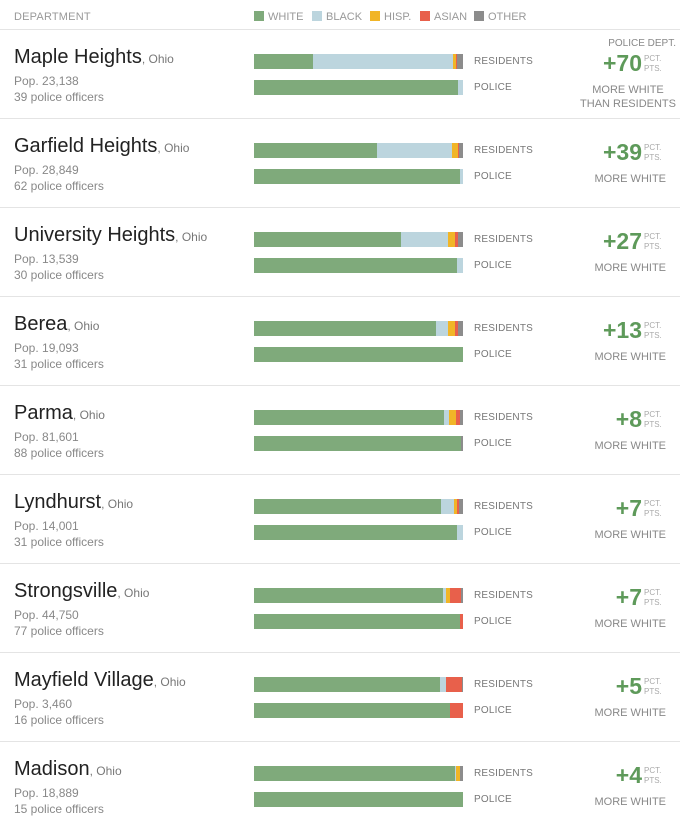 The height and width of the screenshot is (831, 680). I want to click on chart-header: DEPARTMENT WHITE BLACK HISP. ASIAN OTHER, so click(340, 14).